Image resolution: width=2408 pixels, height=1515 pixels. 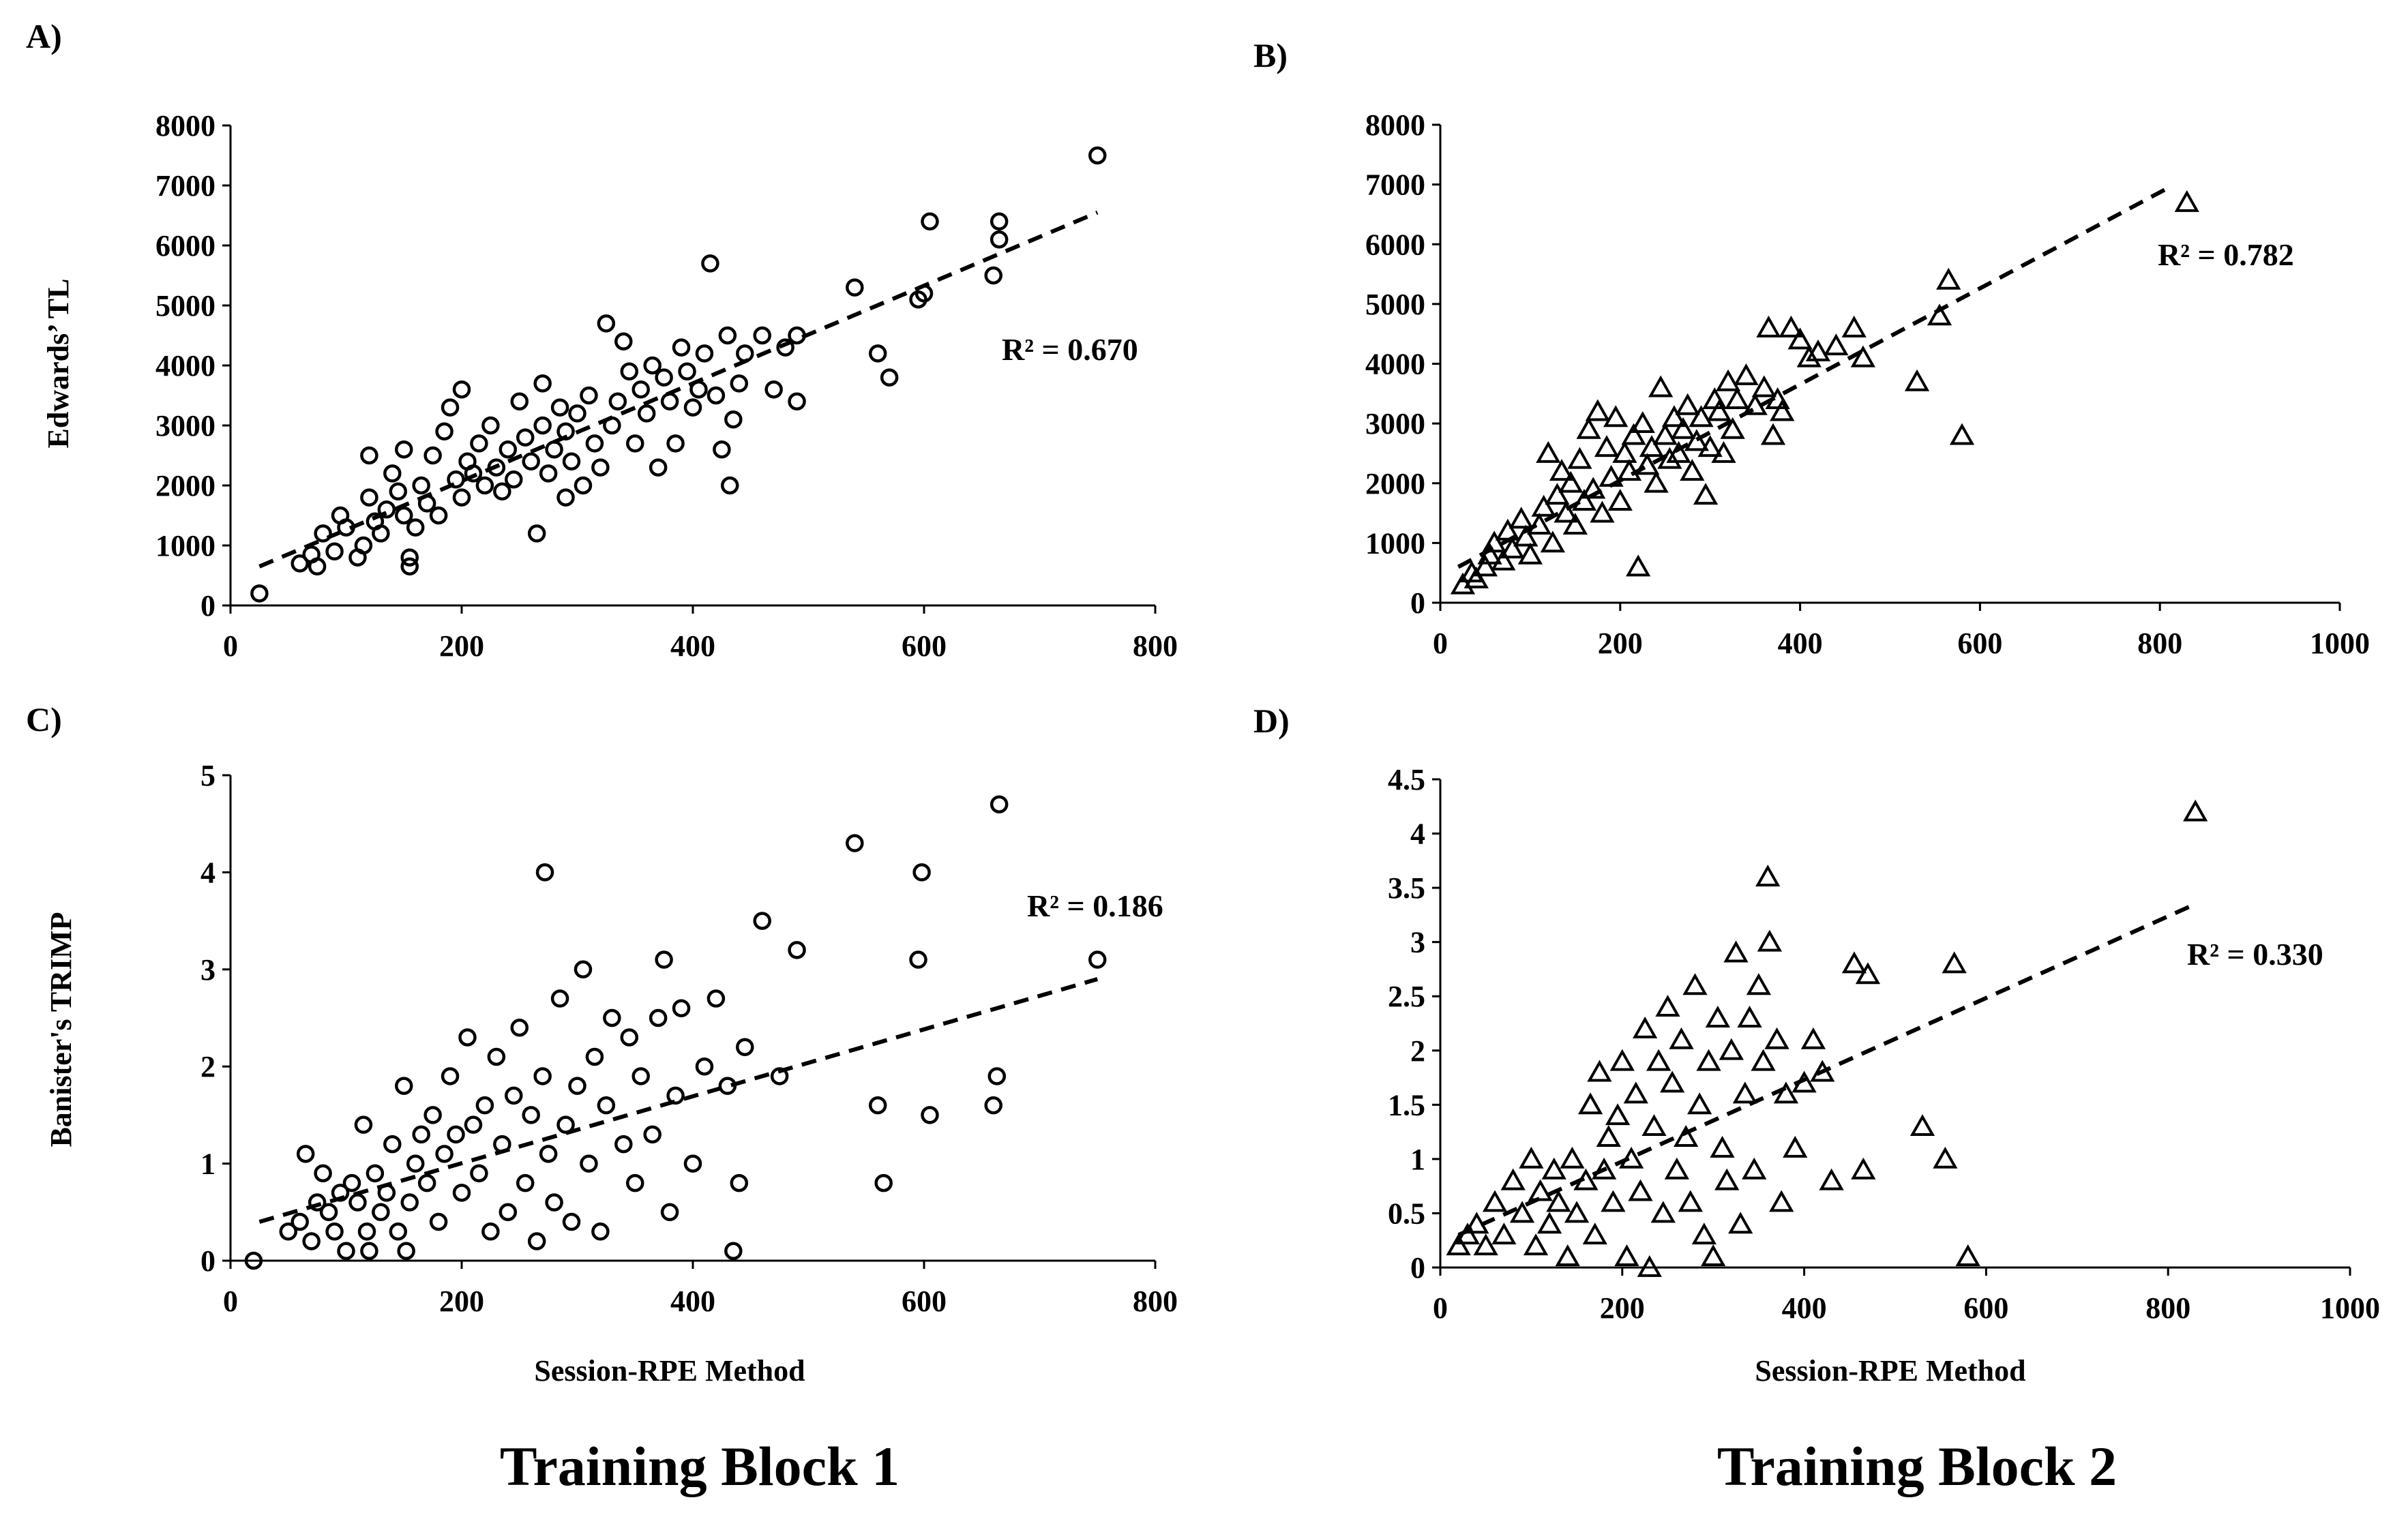 What do you see at coordinates (1395, 125) in the screenshot?
I see `panel-b-y-tick-label: 8000` at bounding box center [1395, 125].